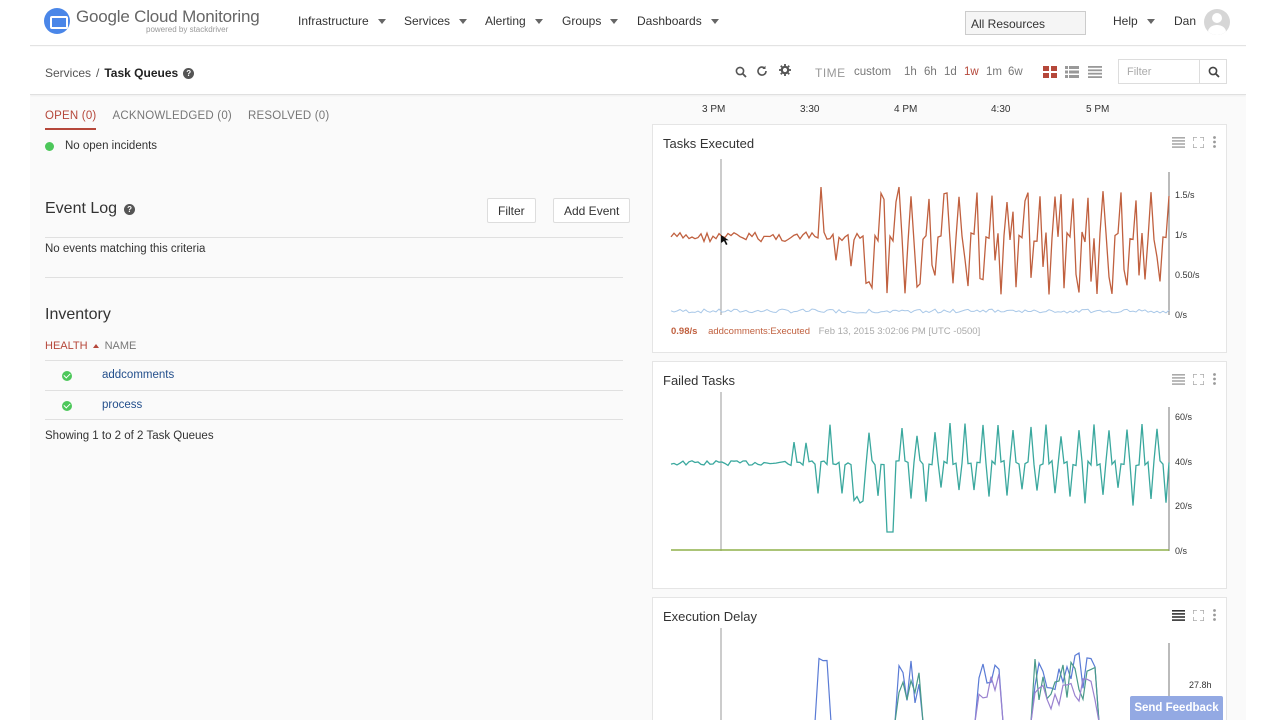 The image size is (1280, 720). Describe the element at coordinates (1200, 685) in the screenshot. I see `y-tick: 27.8h` at that location.